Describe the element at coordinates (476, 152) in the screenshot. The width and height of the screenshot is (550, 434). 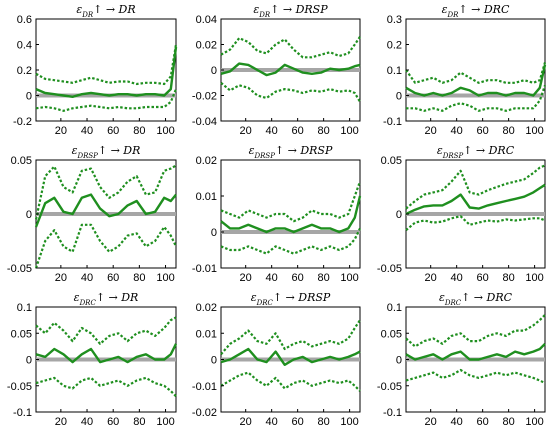
I see `panel-title: εDRSP↑ → DRC` at that location.